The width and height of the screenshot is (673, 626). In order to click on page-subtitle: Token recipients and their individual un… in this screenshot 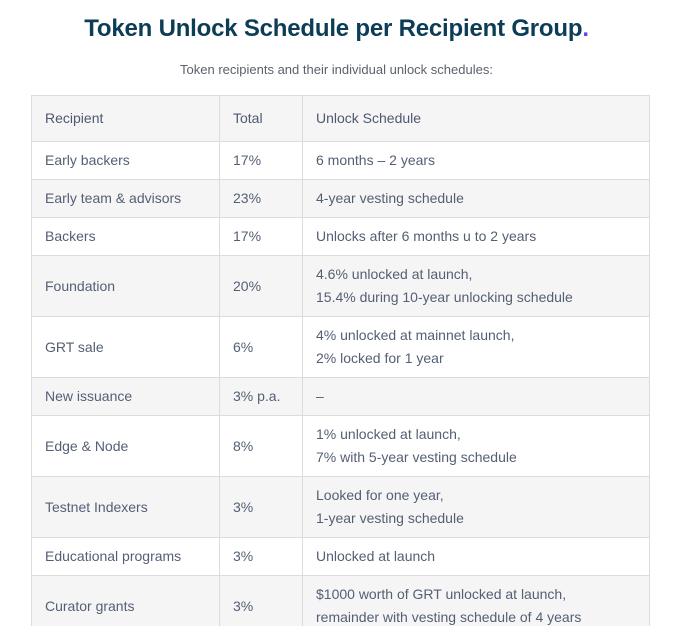, I will do `click(336, 69)`.